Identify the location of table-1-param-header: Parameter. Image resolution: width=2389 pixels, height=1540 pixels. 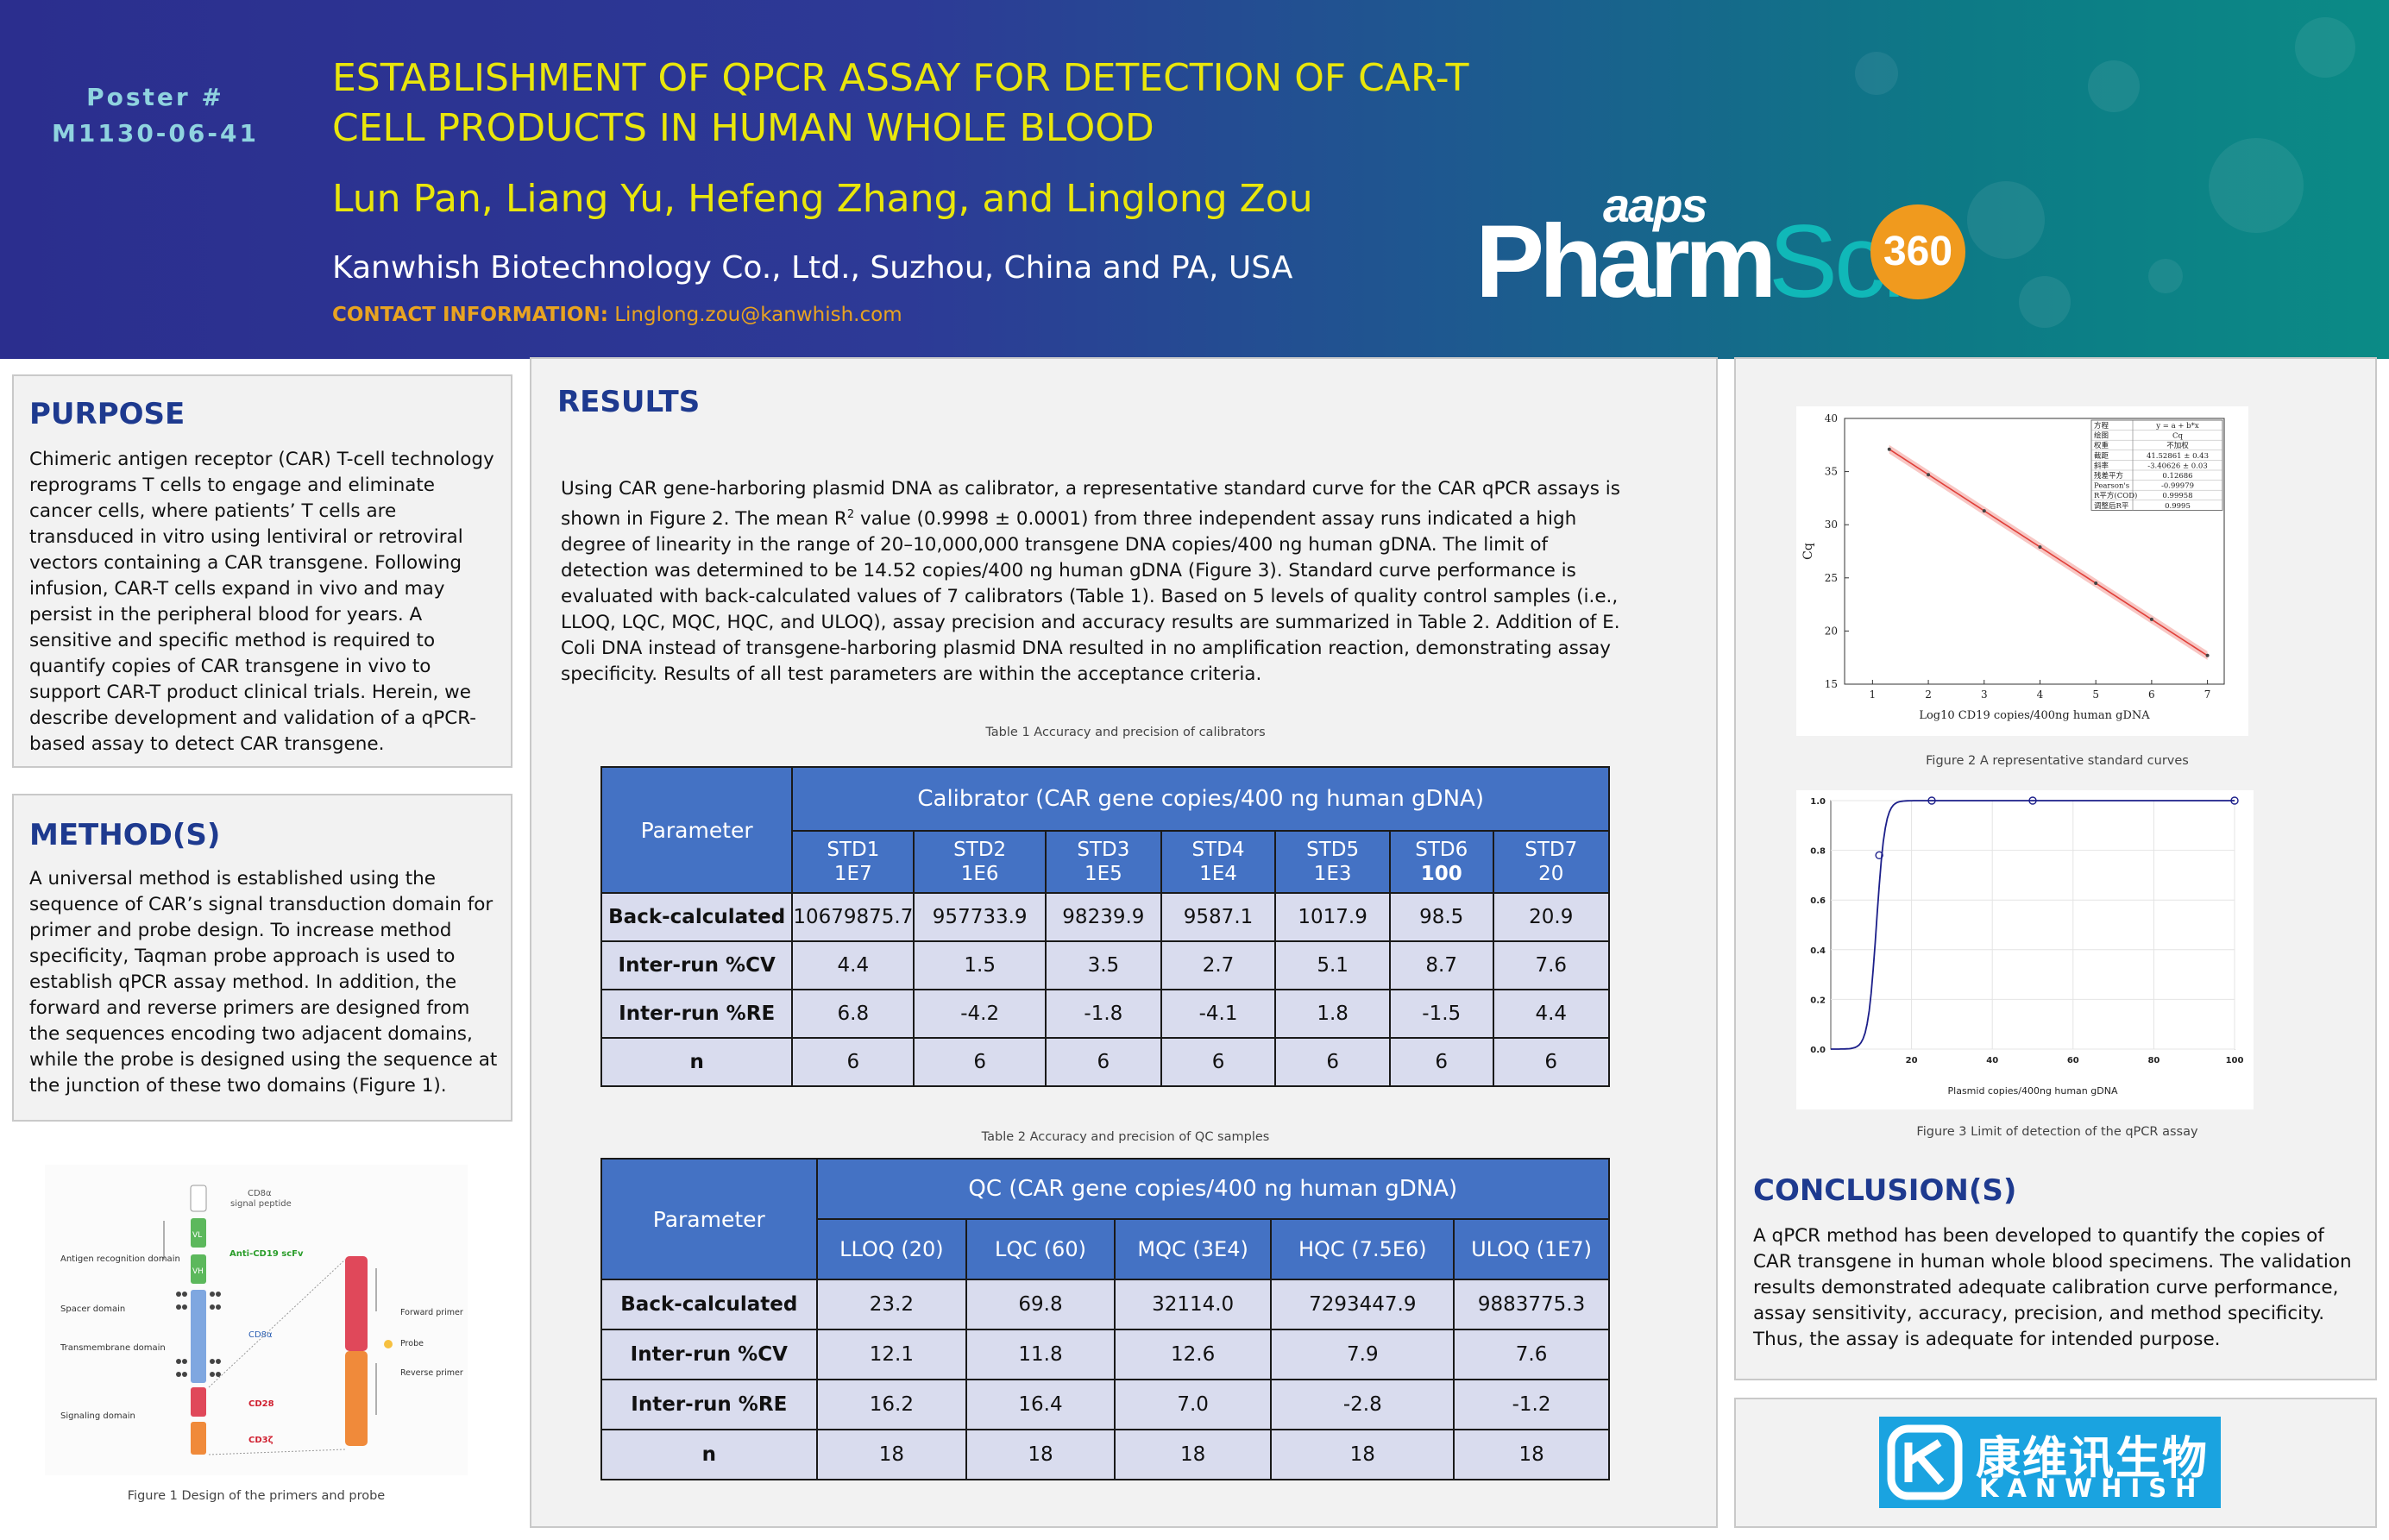
(697, 830).